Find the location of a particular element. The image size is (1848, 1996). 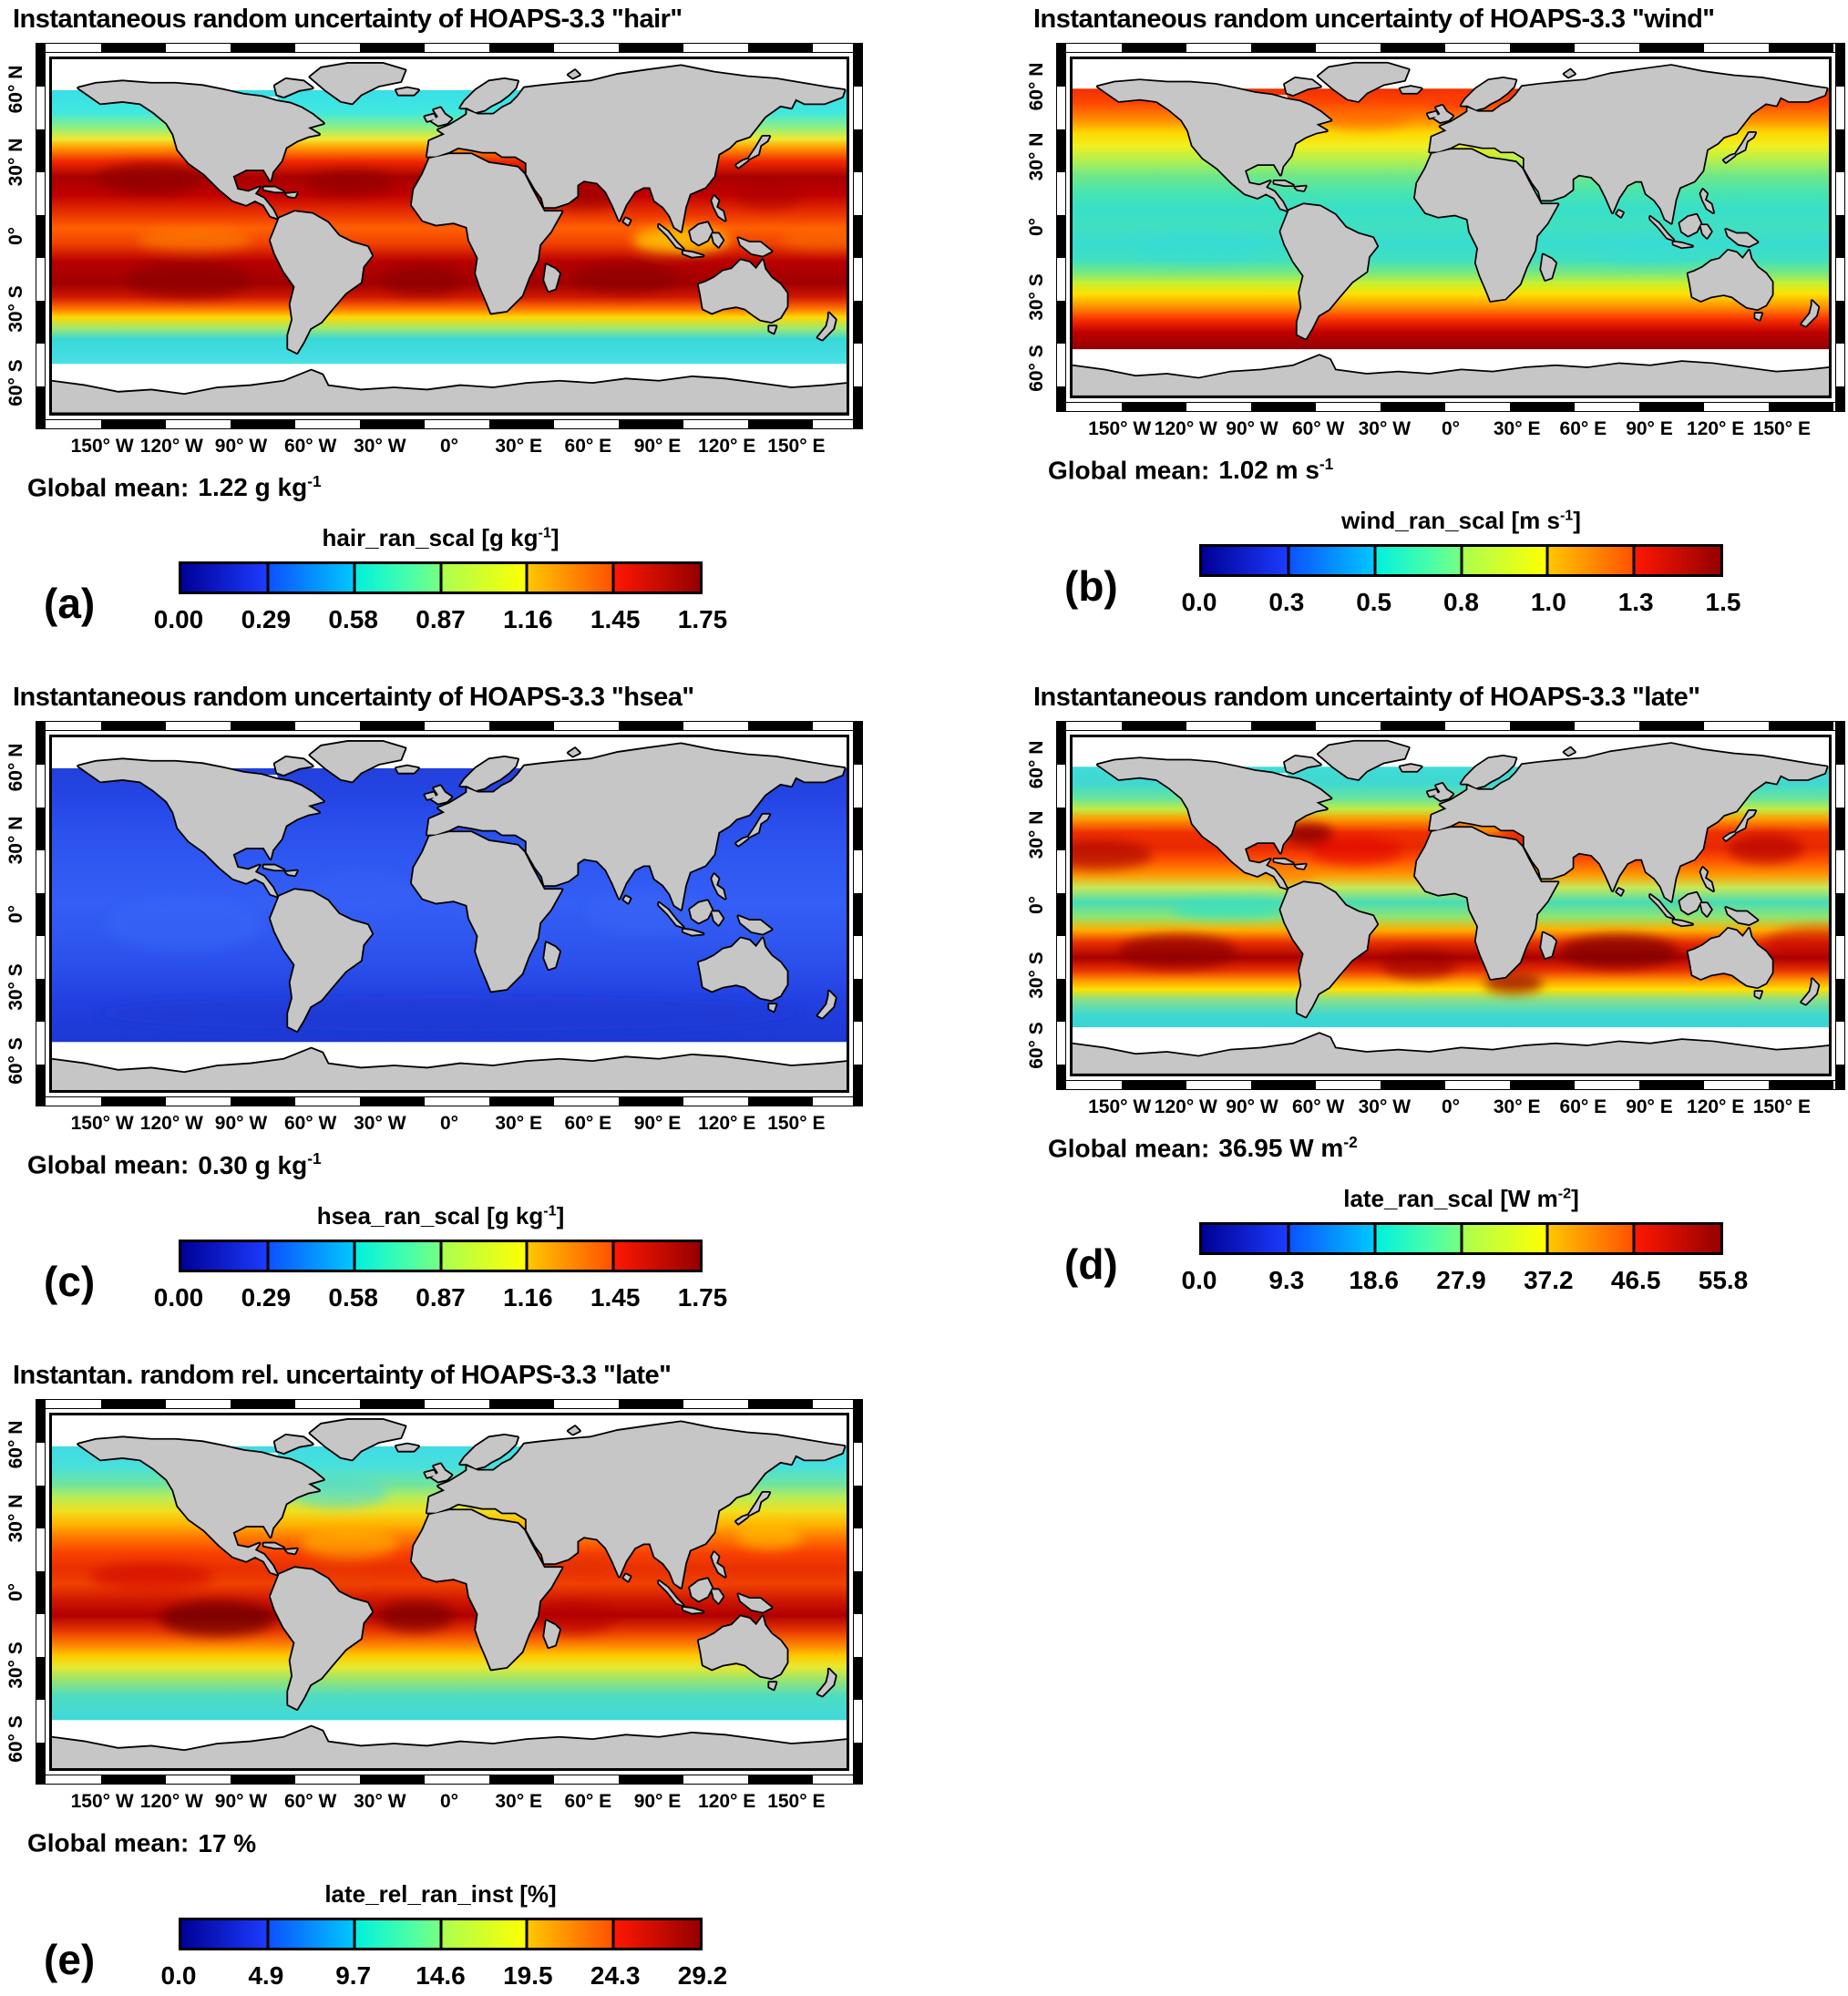

colorbar-tick-value: 9.7 is located at coordinates (353, 1975).